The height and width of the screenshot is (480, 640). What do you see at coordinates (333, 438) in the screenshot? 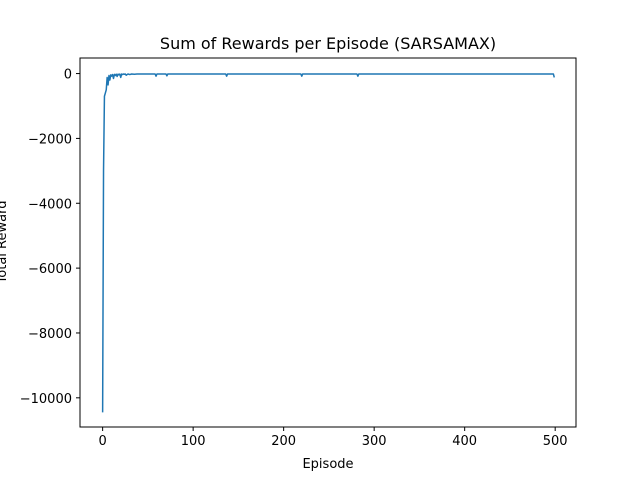
I see `x-axis-ticks: 0 100 200 300 400 500` at bounding box center [333, 438].